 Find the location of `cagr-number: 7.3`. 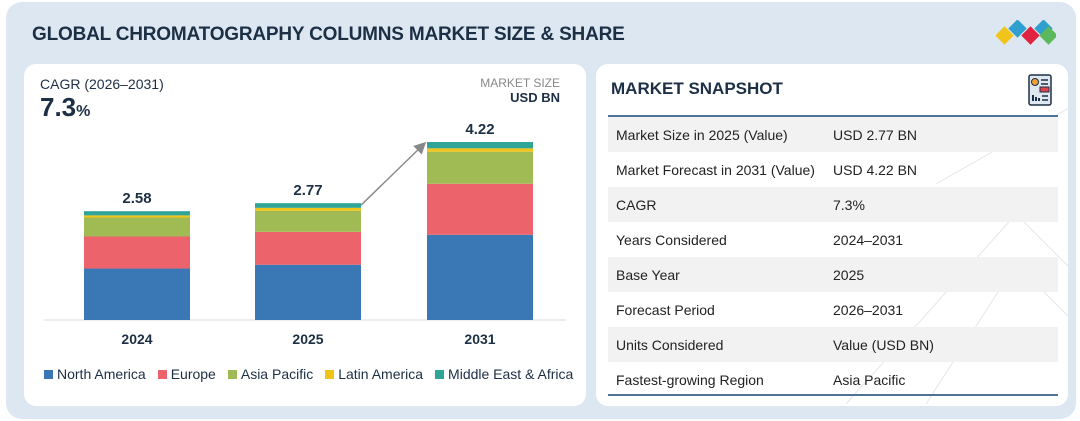

cagr-number: 7.3 is located at coordinates (58, 107).